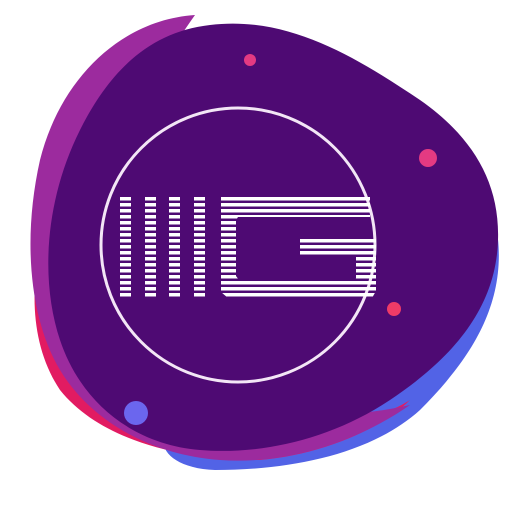 This screenshot has width=512, height=512. Describe the element at coordinates (394, 309) in the screenshot. I see `accent-dot-right` at that location.